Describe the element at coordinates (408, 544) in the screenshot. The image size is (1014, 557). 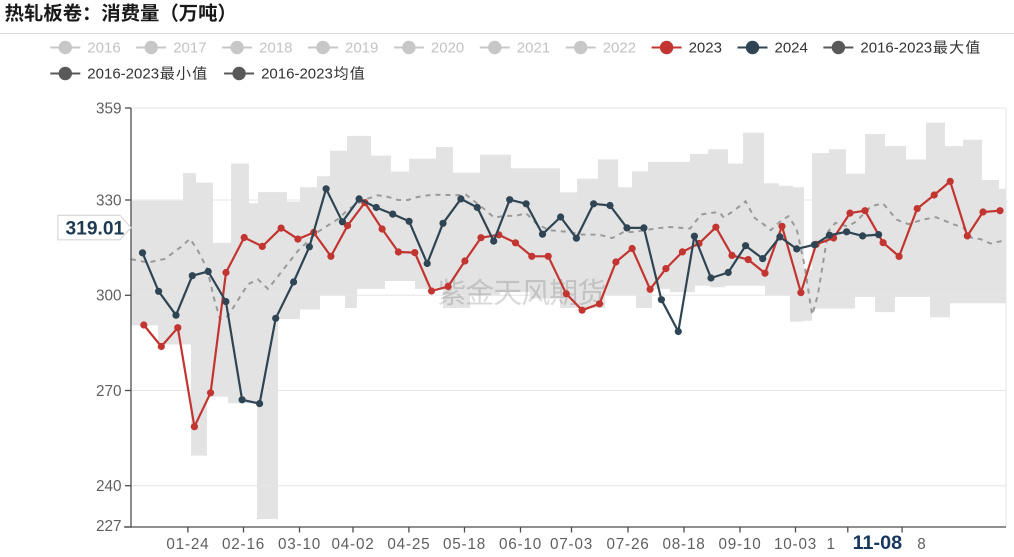
I see `svg-text: 04-25` at that location.